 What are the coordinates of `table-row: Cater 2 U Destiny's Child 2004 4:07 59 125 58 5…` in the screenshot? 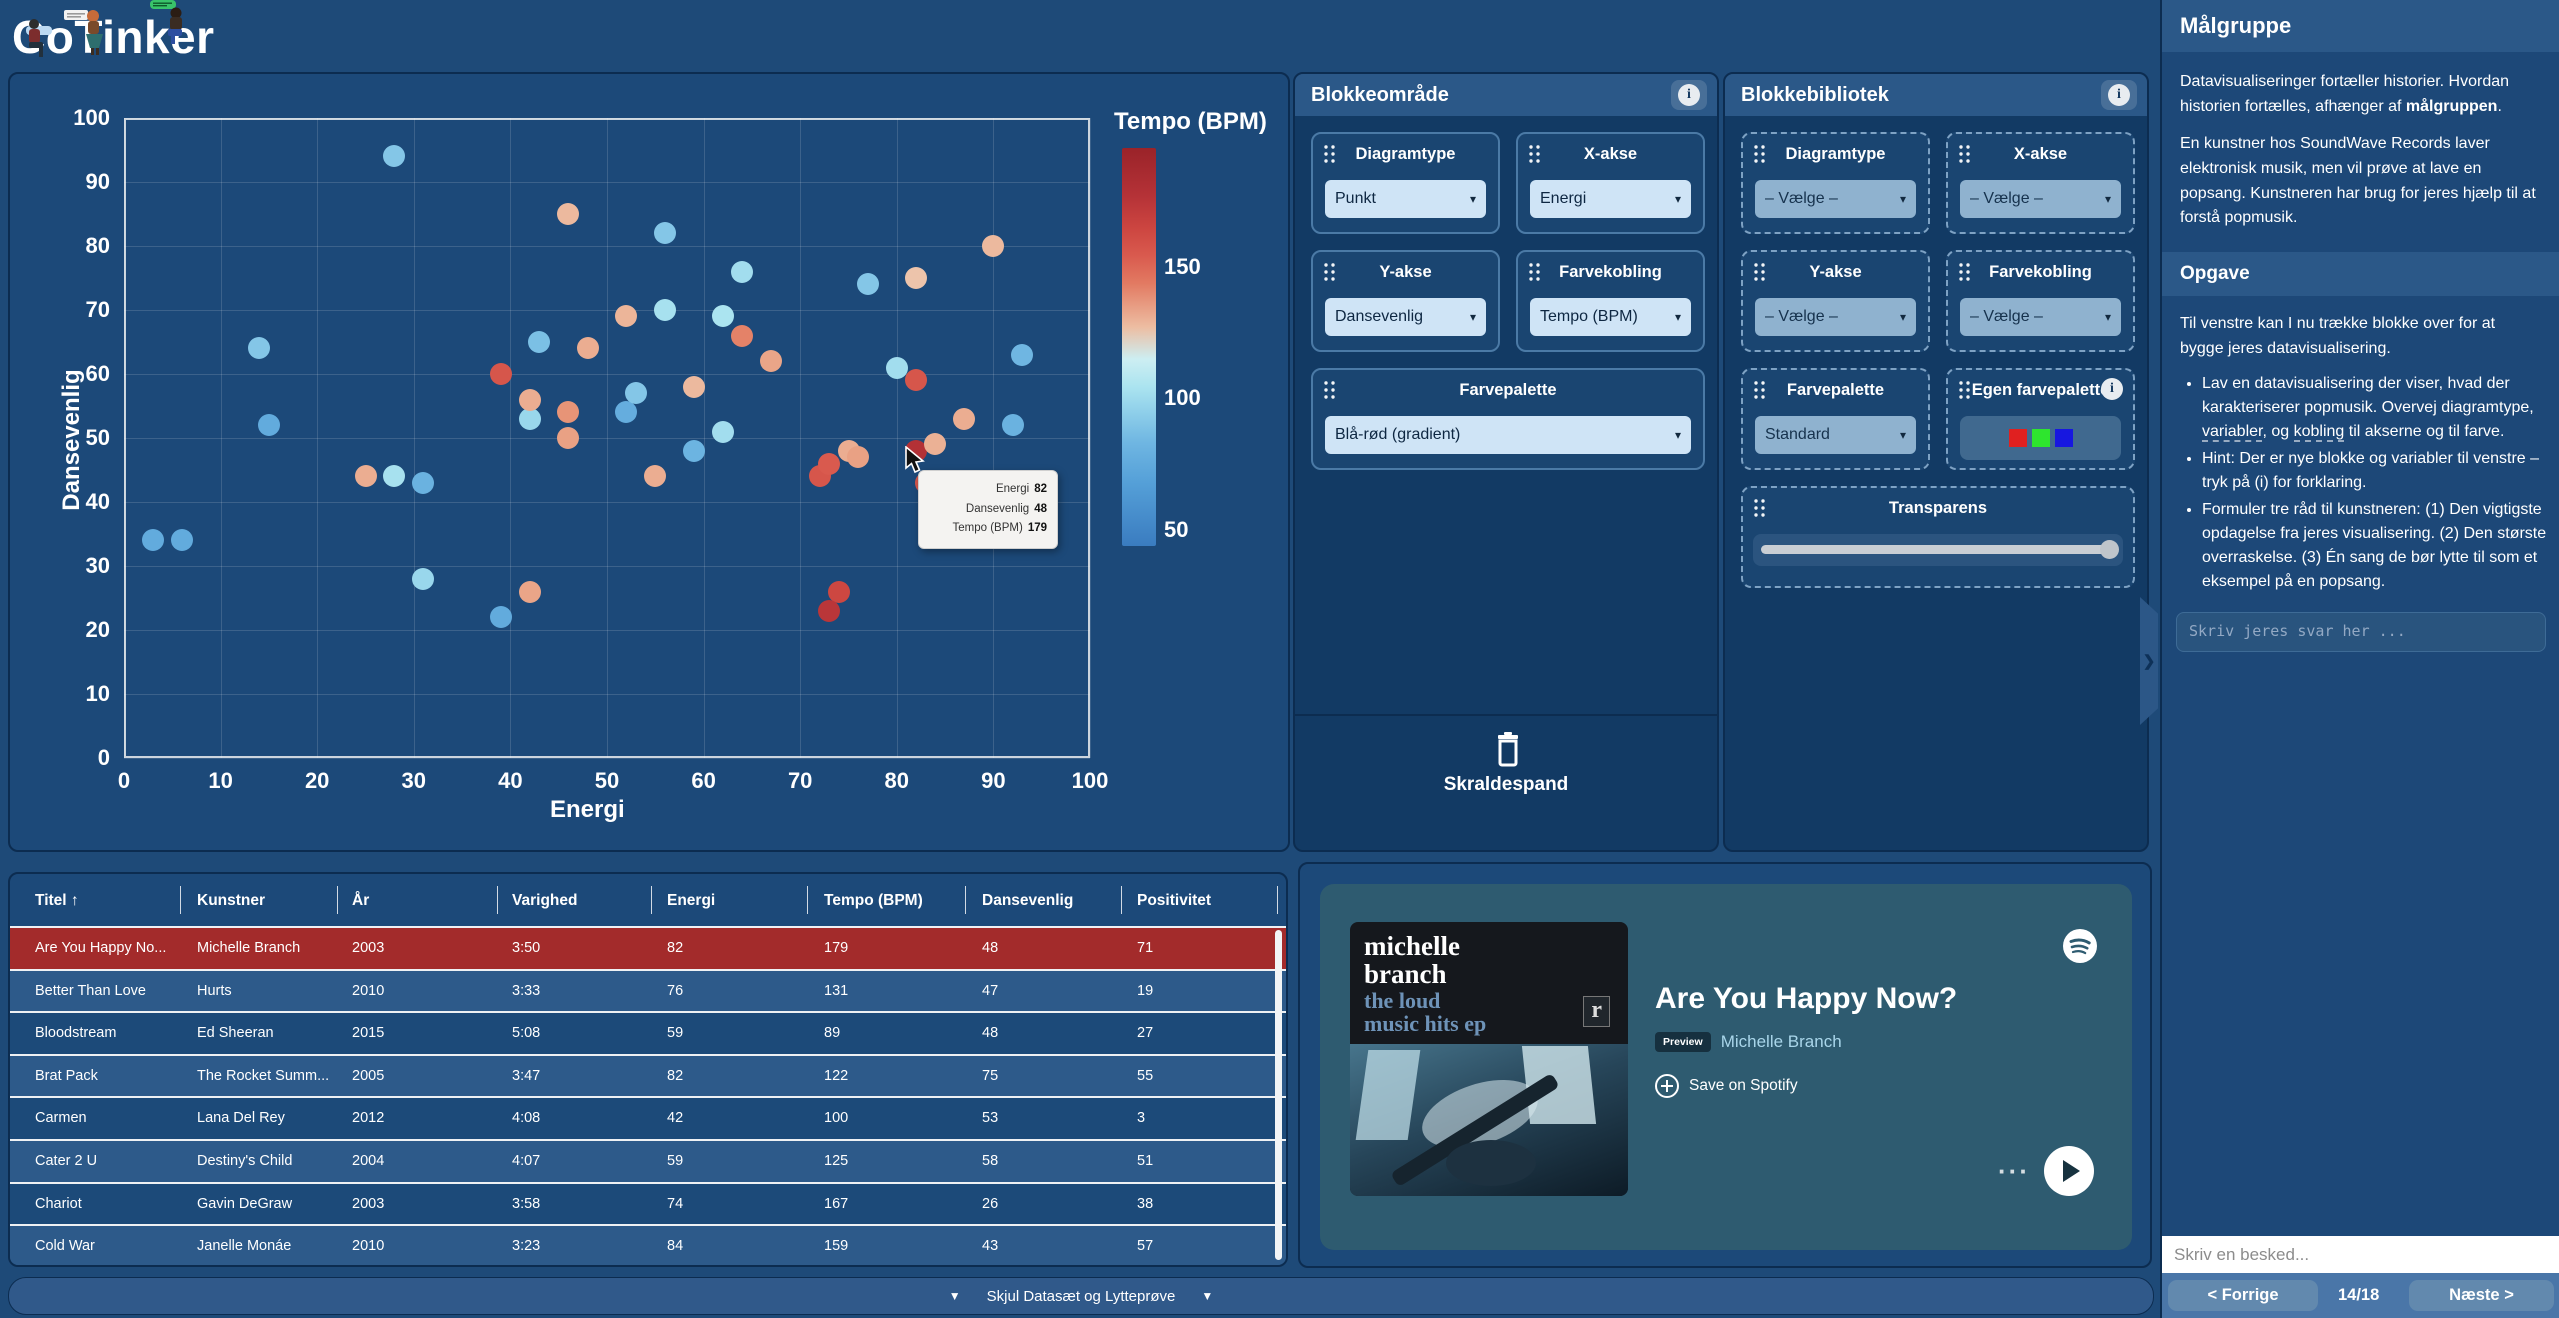 It's located at (648, 1160).